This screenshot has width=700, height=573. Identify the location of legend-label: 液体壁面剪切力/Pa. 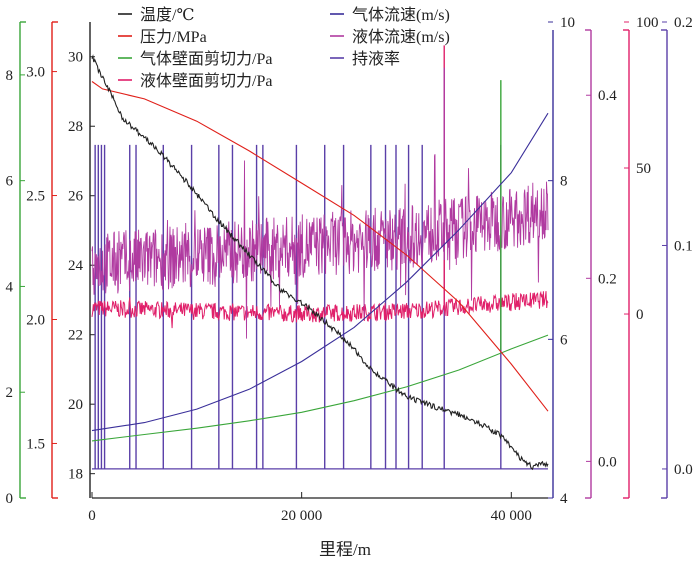
(206, 80).